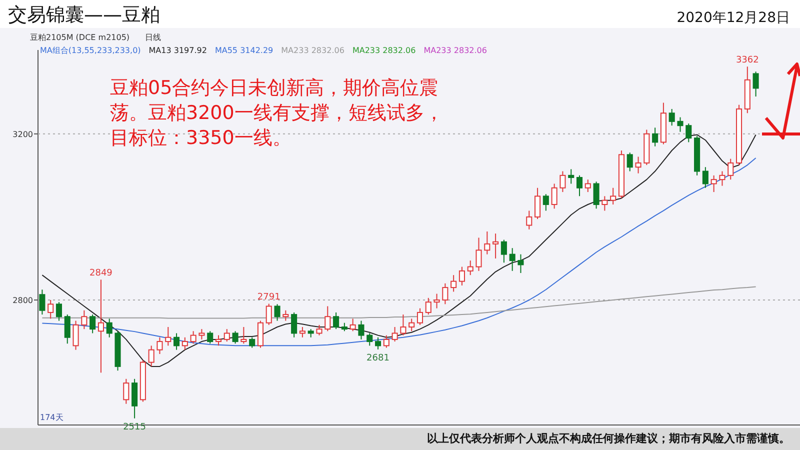 This screenshot has width=800, height=450. Describe the element at coordinates (52, 417) in the screenshot. I see `annotation: 174天` at that location.